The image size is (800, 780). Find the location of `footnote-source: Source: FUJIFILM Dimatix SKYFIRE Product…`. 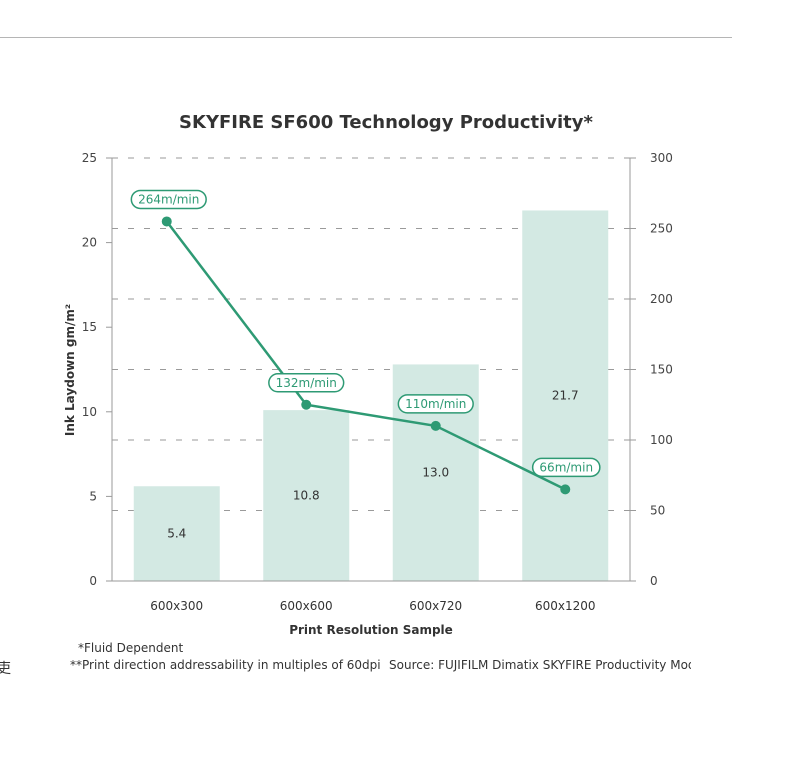

footnote-source: Source: FUJIFILM Dimatix SKYFIRE Product… is located at coordinates (540, 665).